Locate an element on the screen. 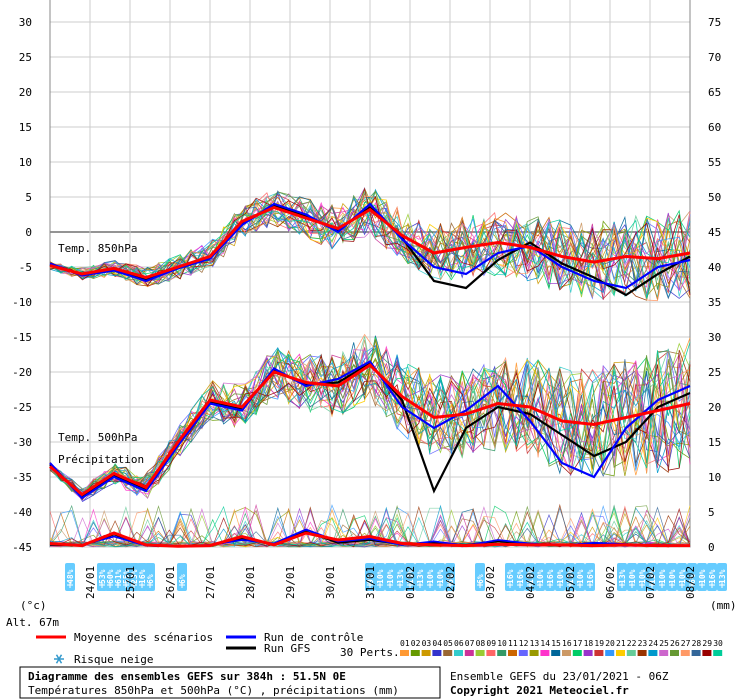 This screenshot has width=740, height=700. left-tick-label: 15 is located at coordinates (25, 127).